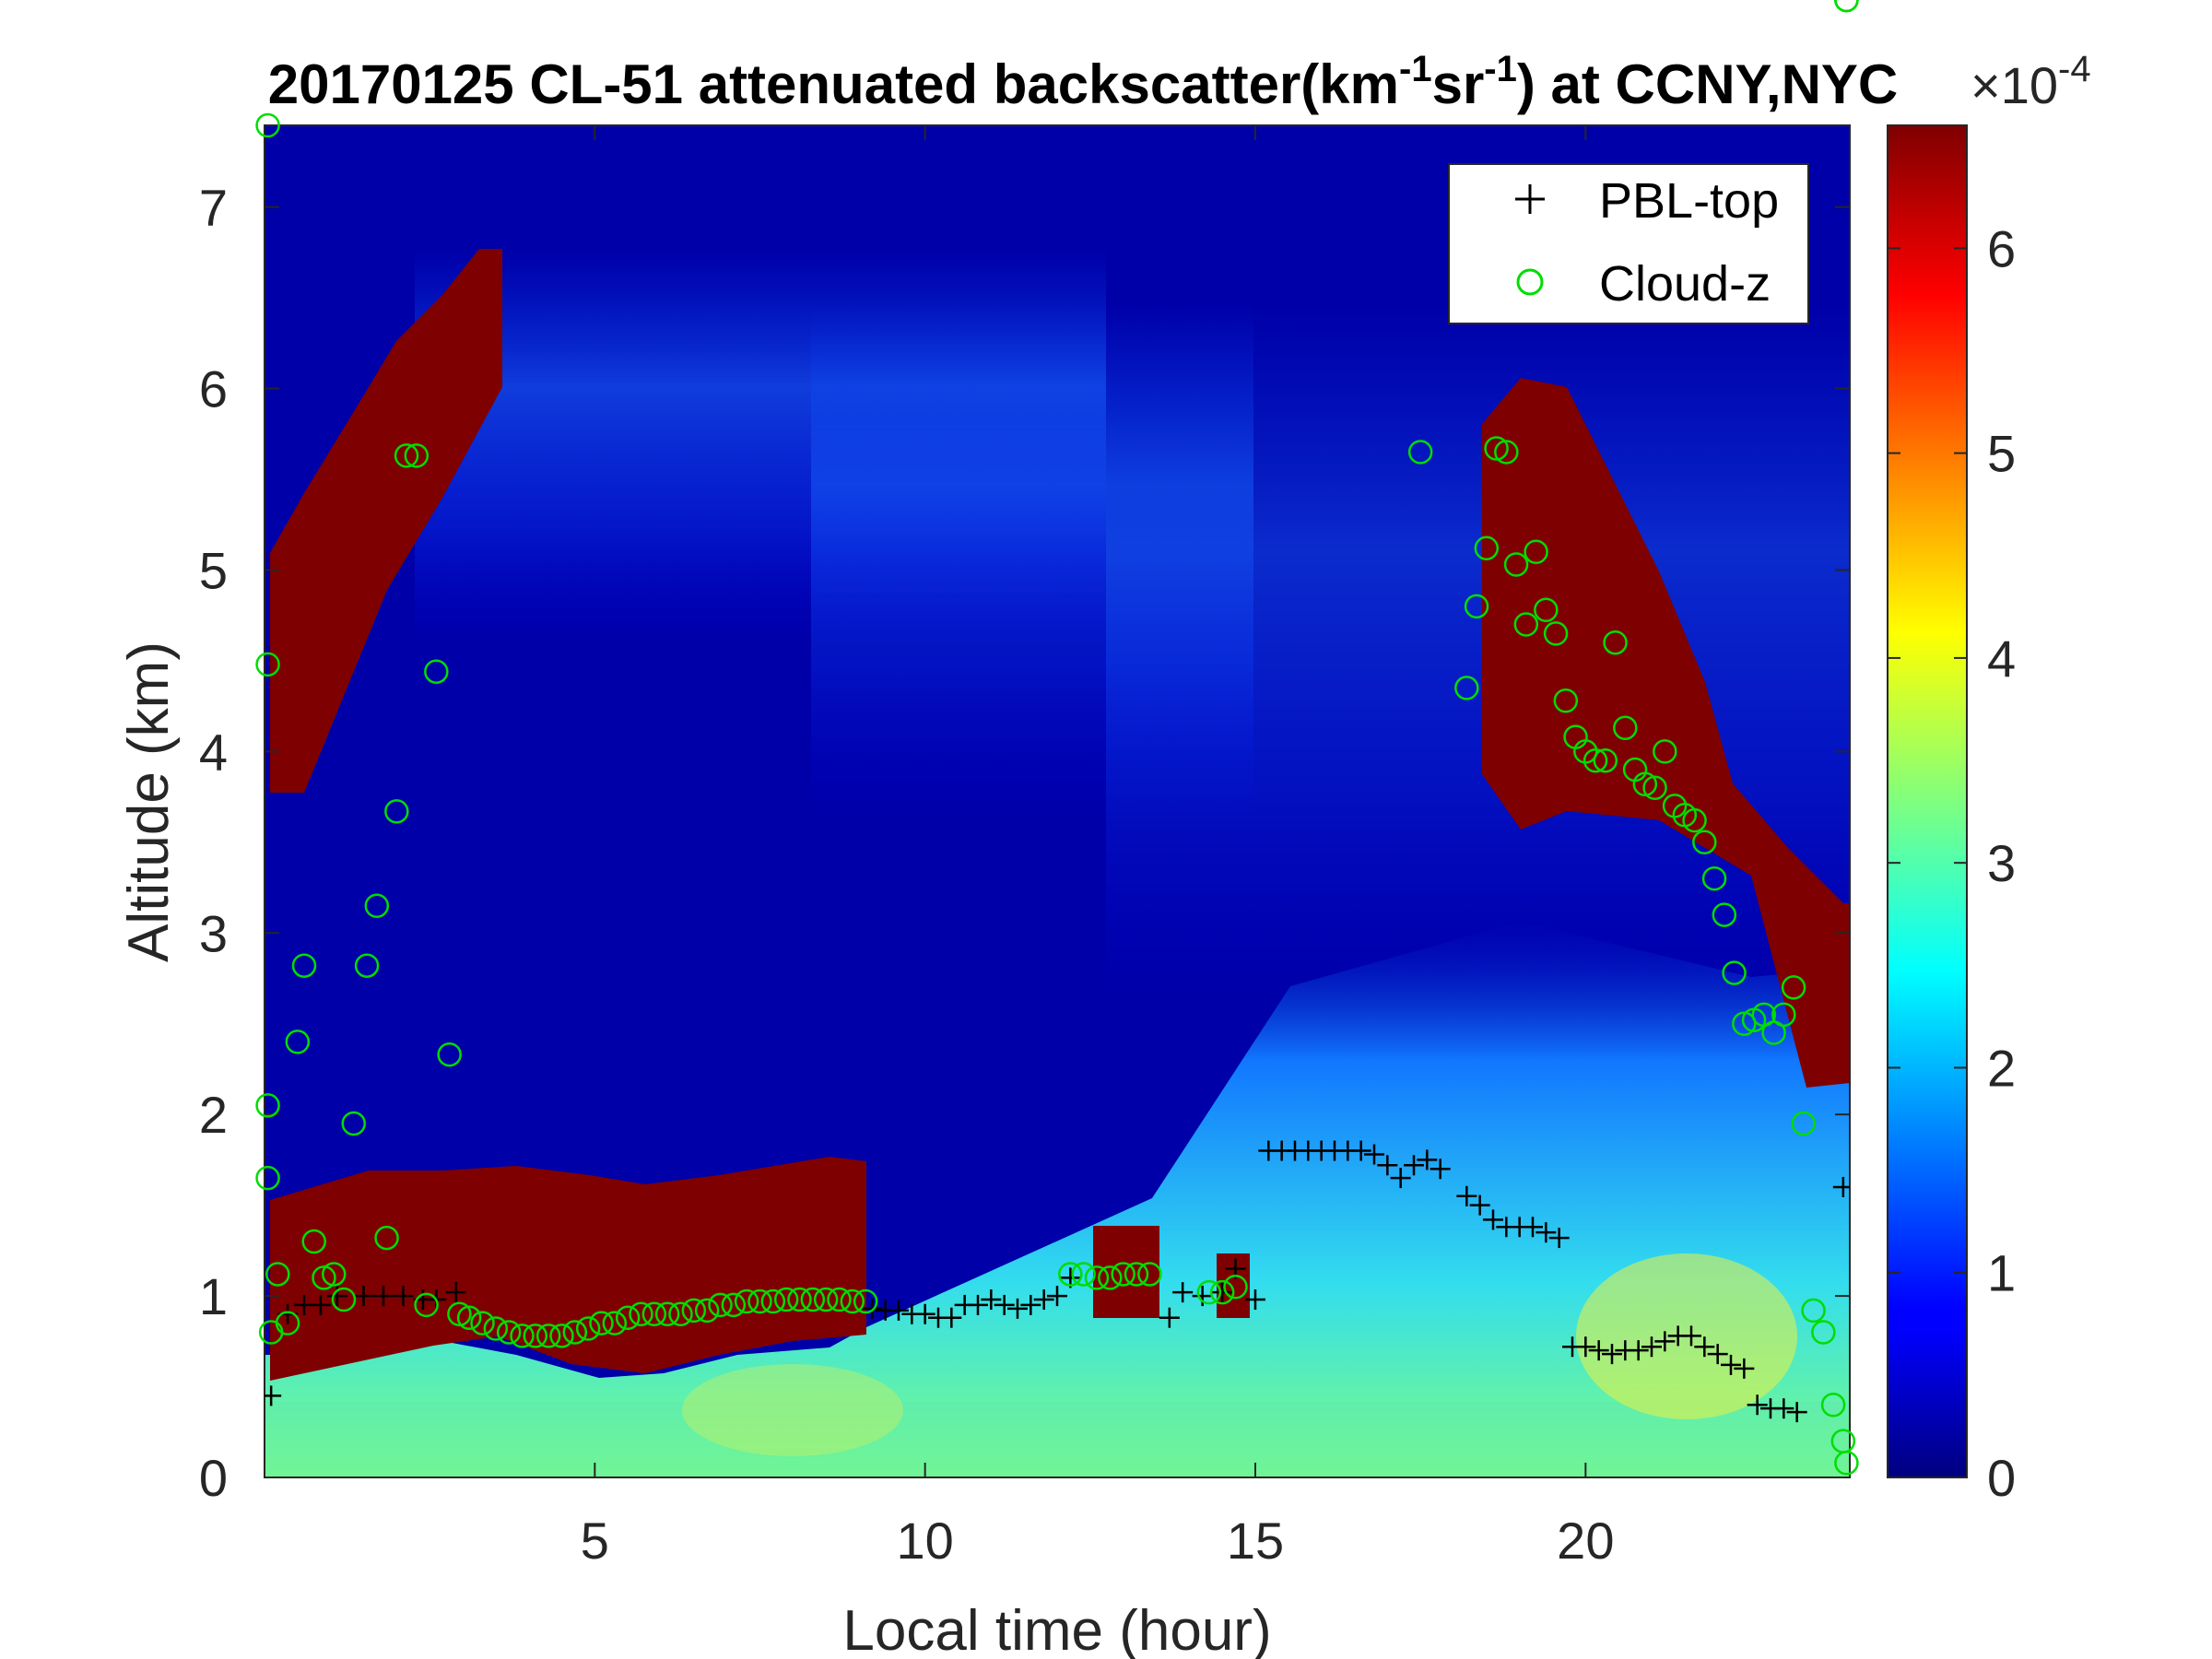  What do you see at coordinates (1628, 243) in the screenshot?
I see `legend-box` at bounding box center [1628, 243].